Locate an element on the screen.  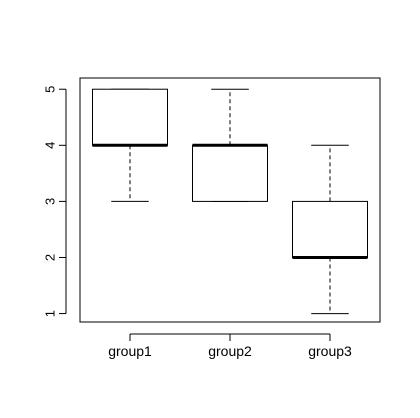
y-tick-label: 2 is located at coordinates (50, 257).